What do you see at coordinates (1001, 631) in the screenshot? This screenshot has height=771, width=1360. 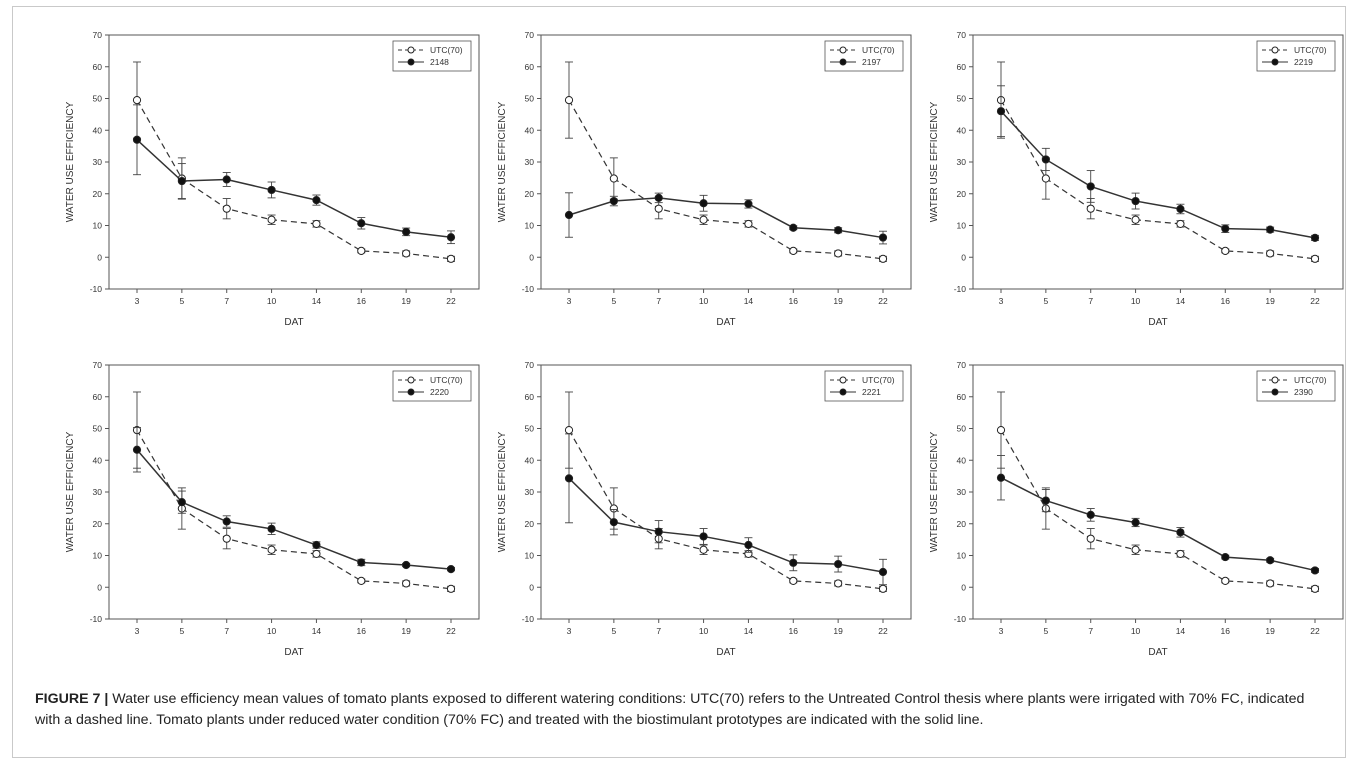 I see `x-tick-label: 3` at bounding box center [1001, 631].